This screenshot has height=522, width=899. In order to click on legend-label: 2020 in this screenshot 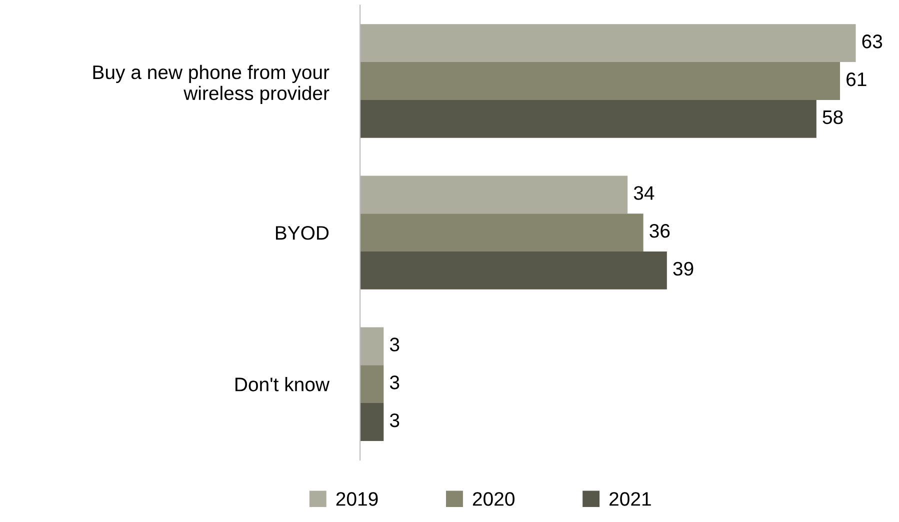, I will do `click(493, 499)`.